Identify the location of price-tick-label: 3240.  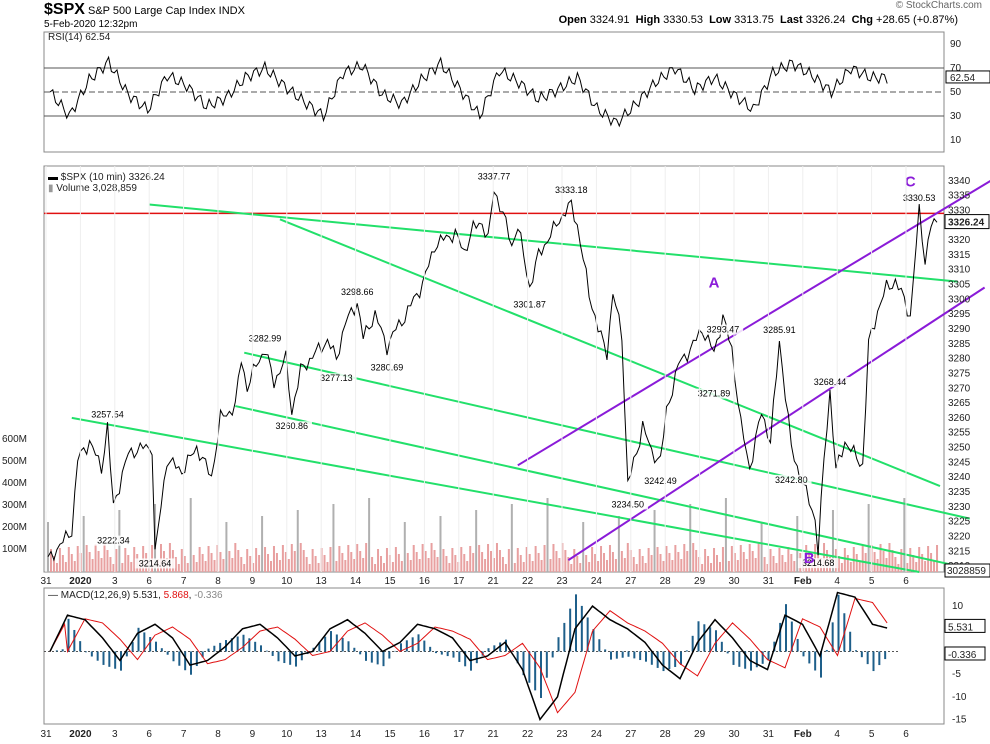
(959, 477).